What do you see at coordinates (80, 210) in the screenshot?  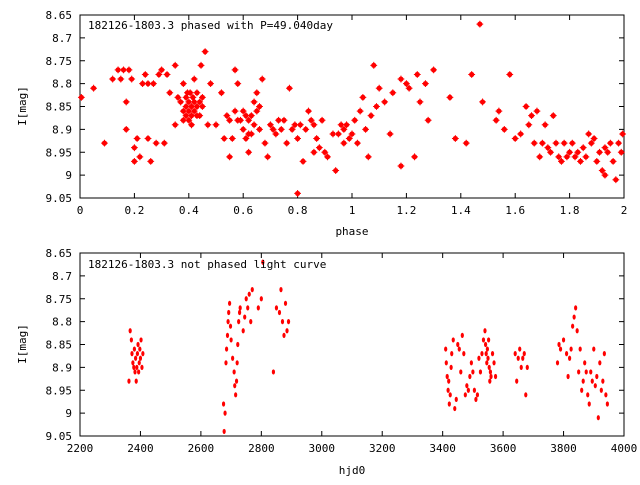 I see `phased-x-tick-label: 0` at bounding box center [80, 210].